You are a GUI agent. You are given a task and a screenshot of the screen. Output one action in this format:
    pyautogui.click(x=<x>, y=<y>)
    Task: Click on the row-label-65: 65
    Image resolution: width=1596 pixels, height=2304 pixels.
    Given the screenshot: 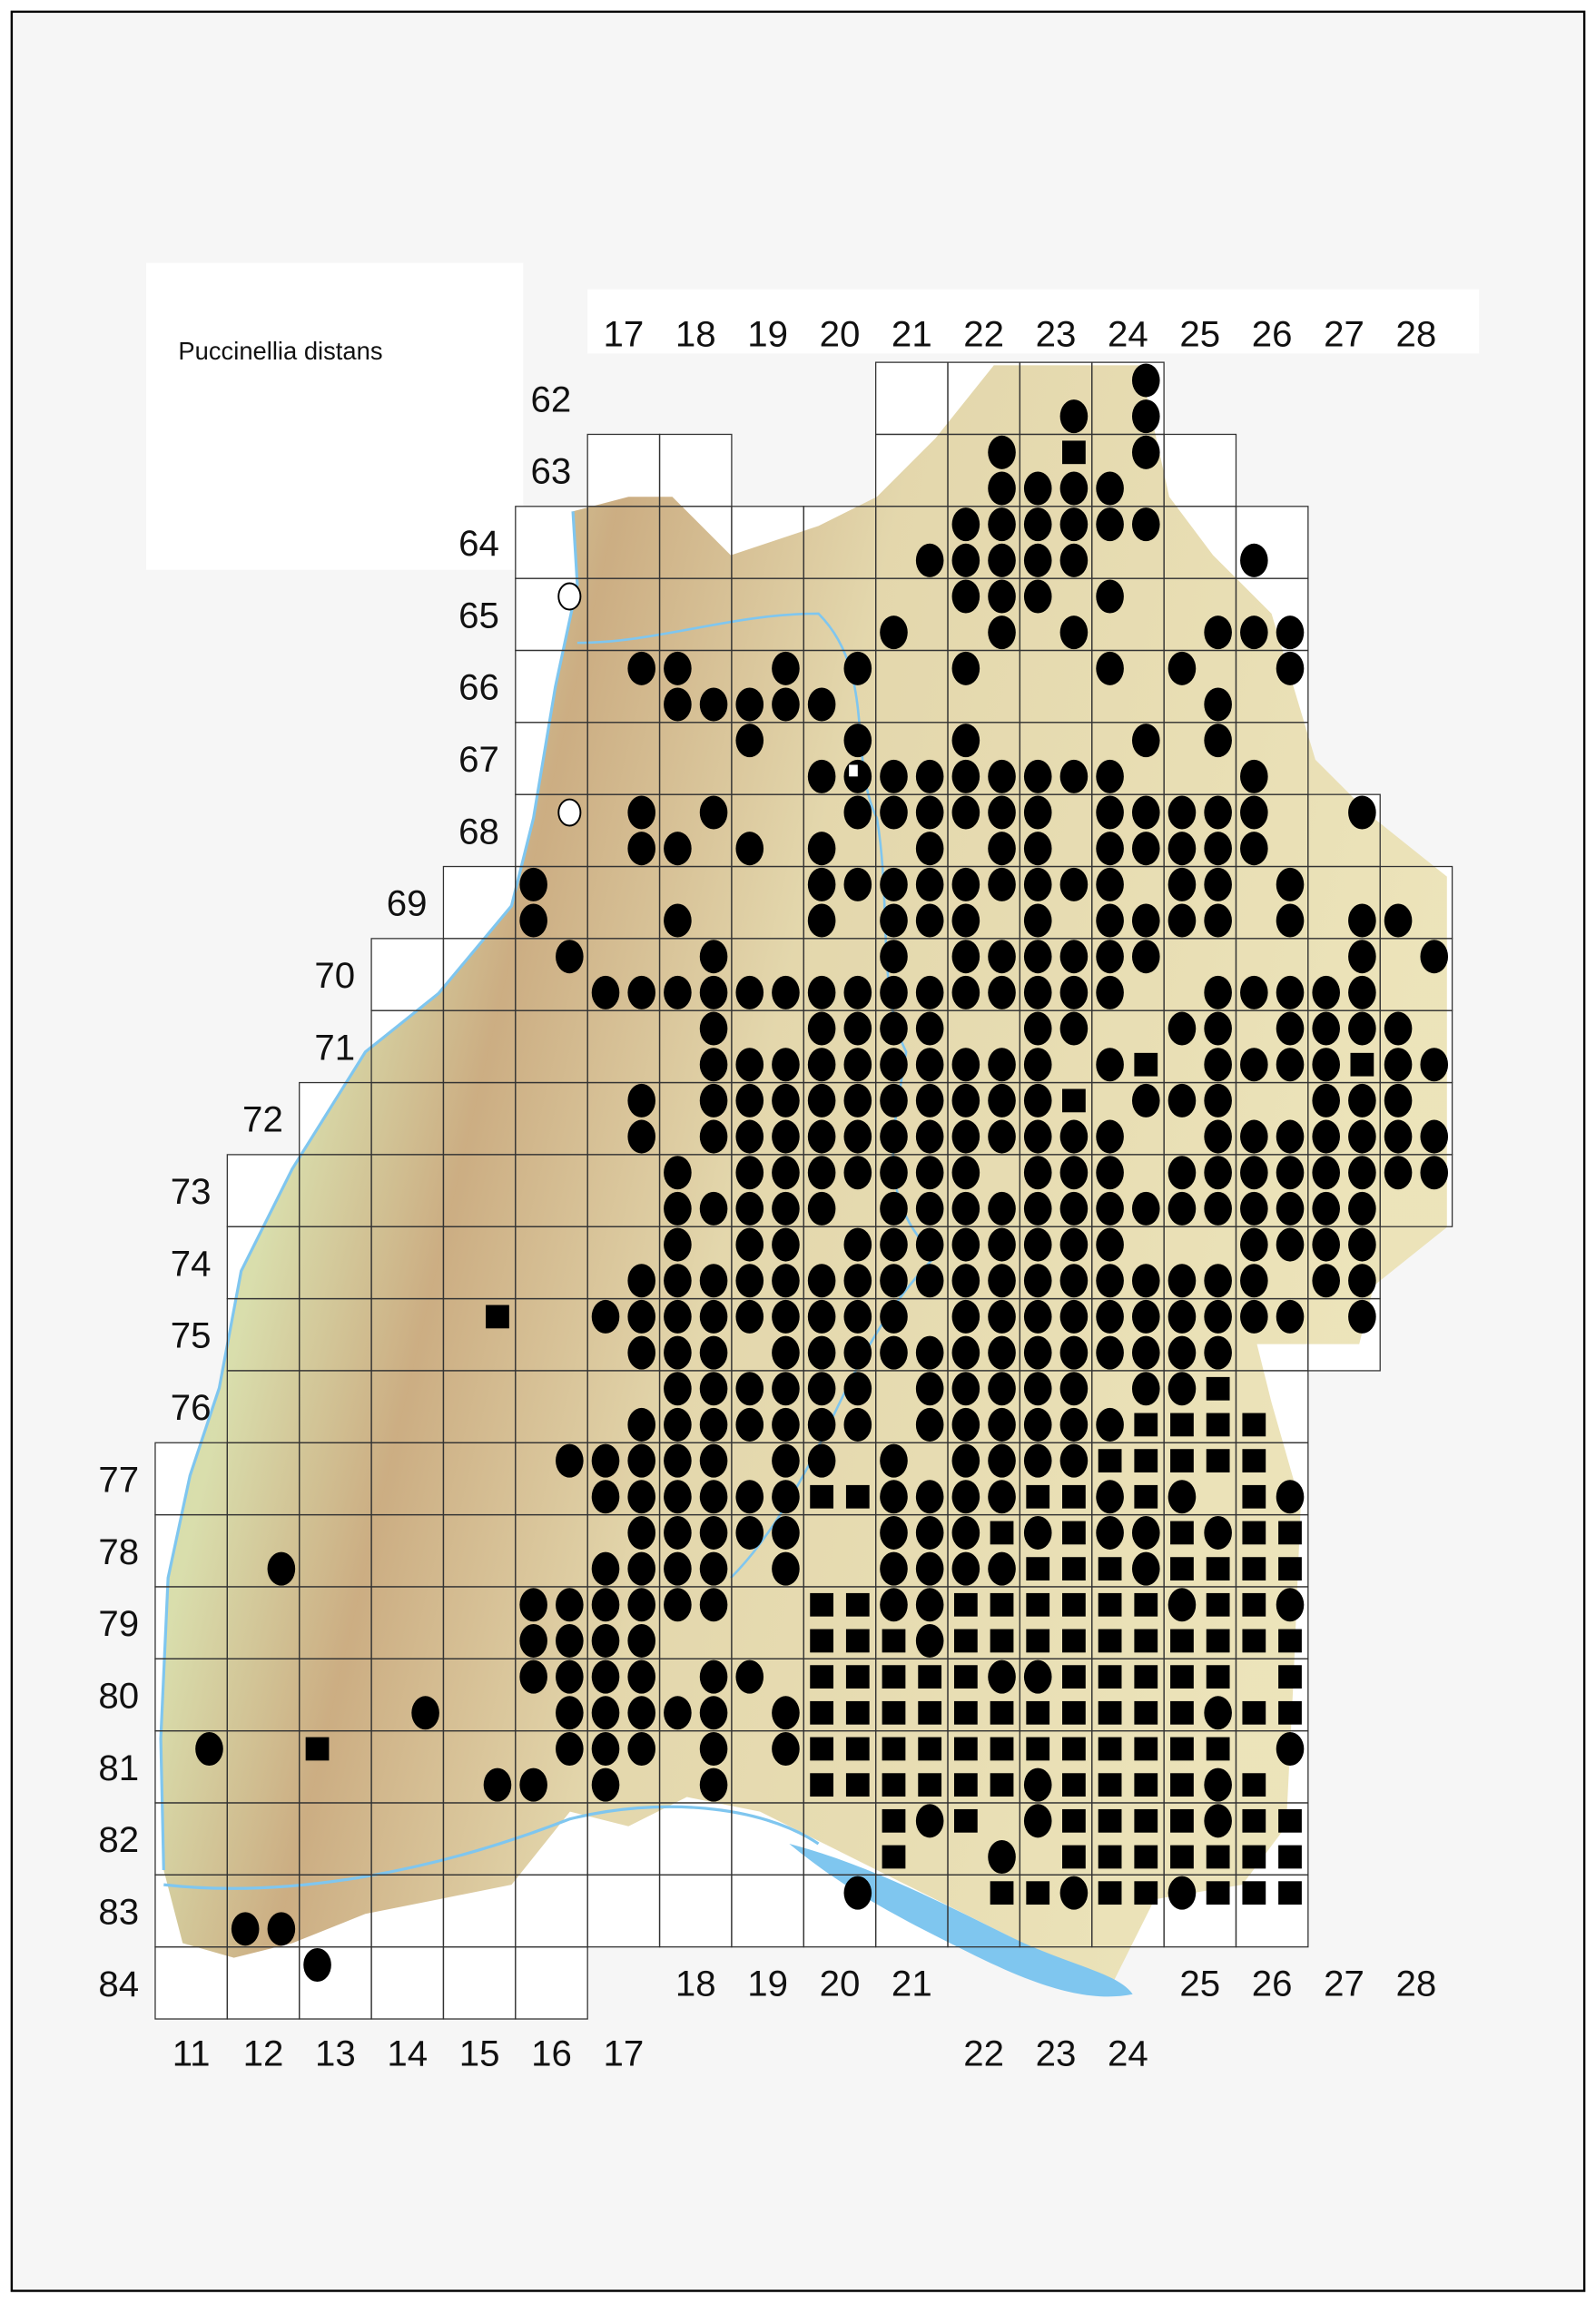 What is the action you would take?
    pyautogui.click(x=478, y=615)
    